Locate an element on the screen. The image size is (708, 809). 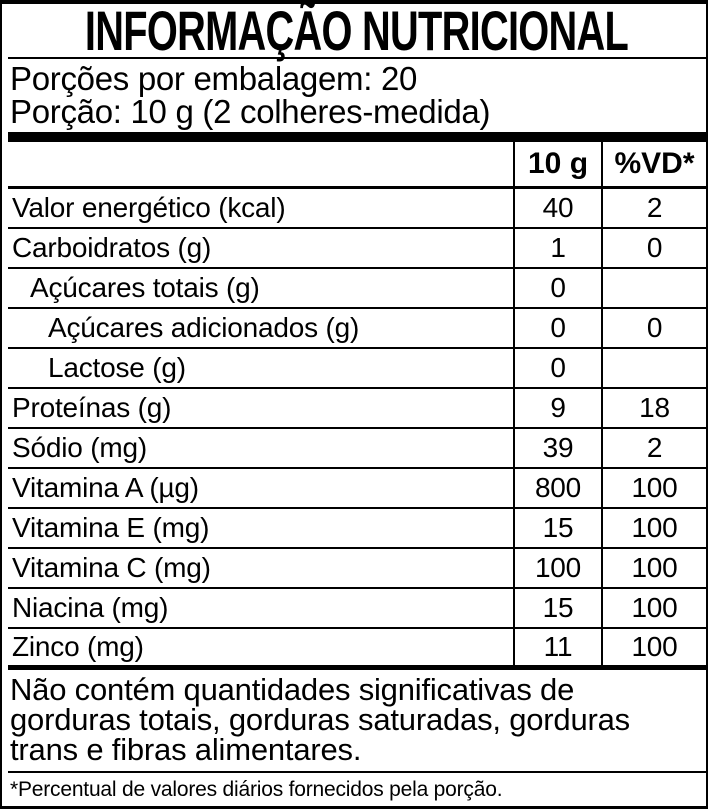
column-header-amount: 10 g is located at coordinates (557, 165).